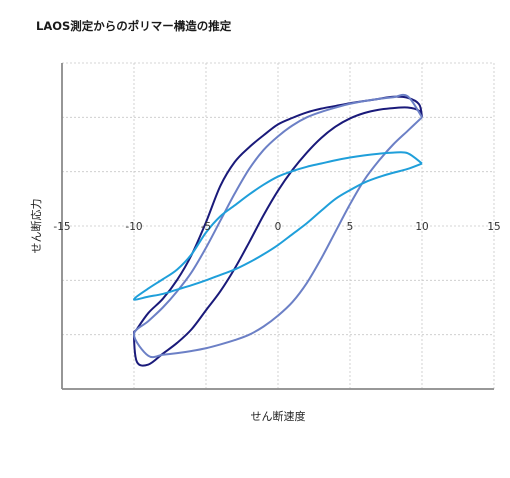 The width and height of the screenshot is (510, 478). Describe the element at coordinates (350, 227) in the screenshot. I see `x-tick-label: 5` at that location.